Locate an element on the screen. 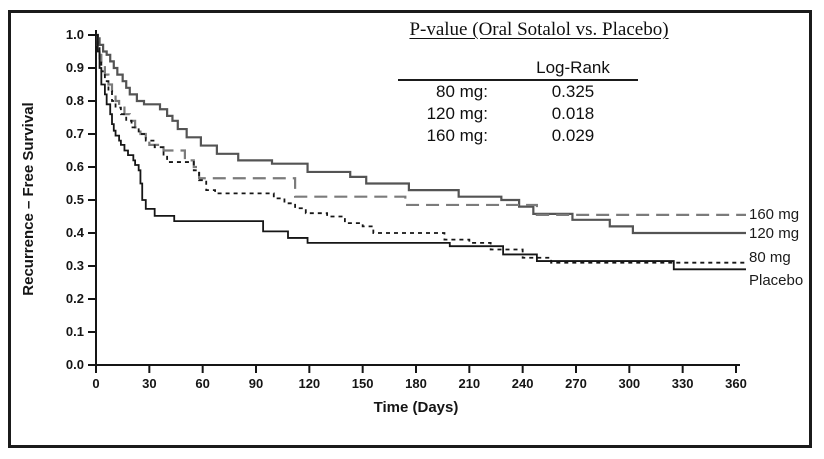  pvalue-row-value: 0.325 is located at coordinates (573, 91).